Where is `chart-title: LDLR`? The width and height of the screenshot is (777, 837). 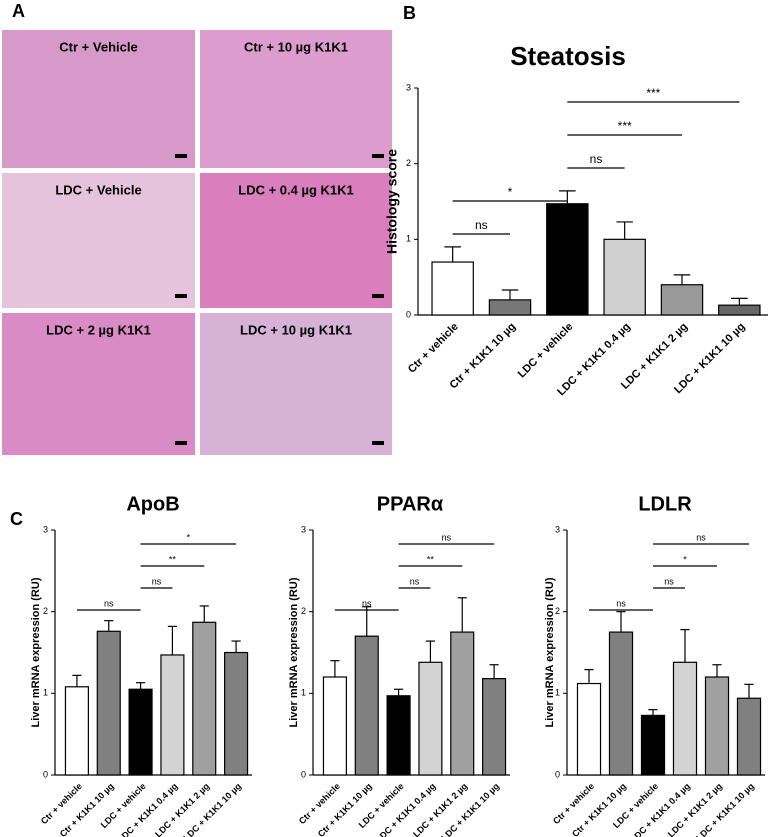
chart-title: LDLR is located at coordinates (665, 504).